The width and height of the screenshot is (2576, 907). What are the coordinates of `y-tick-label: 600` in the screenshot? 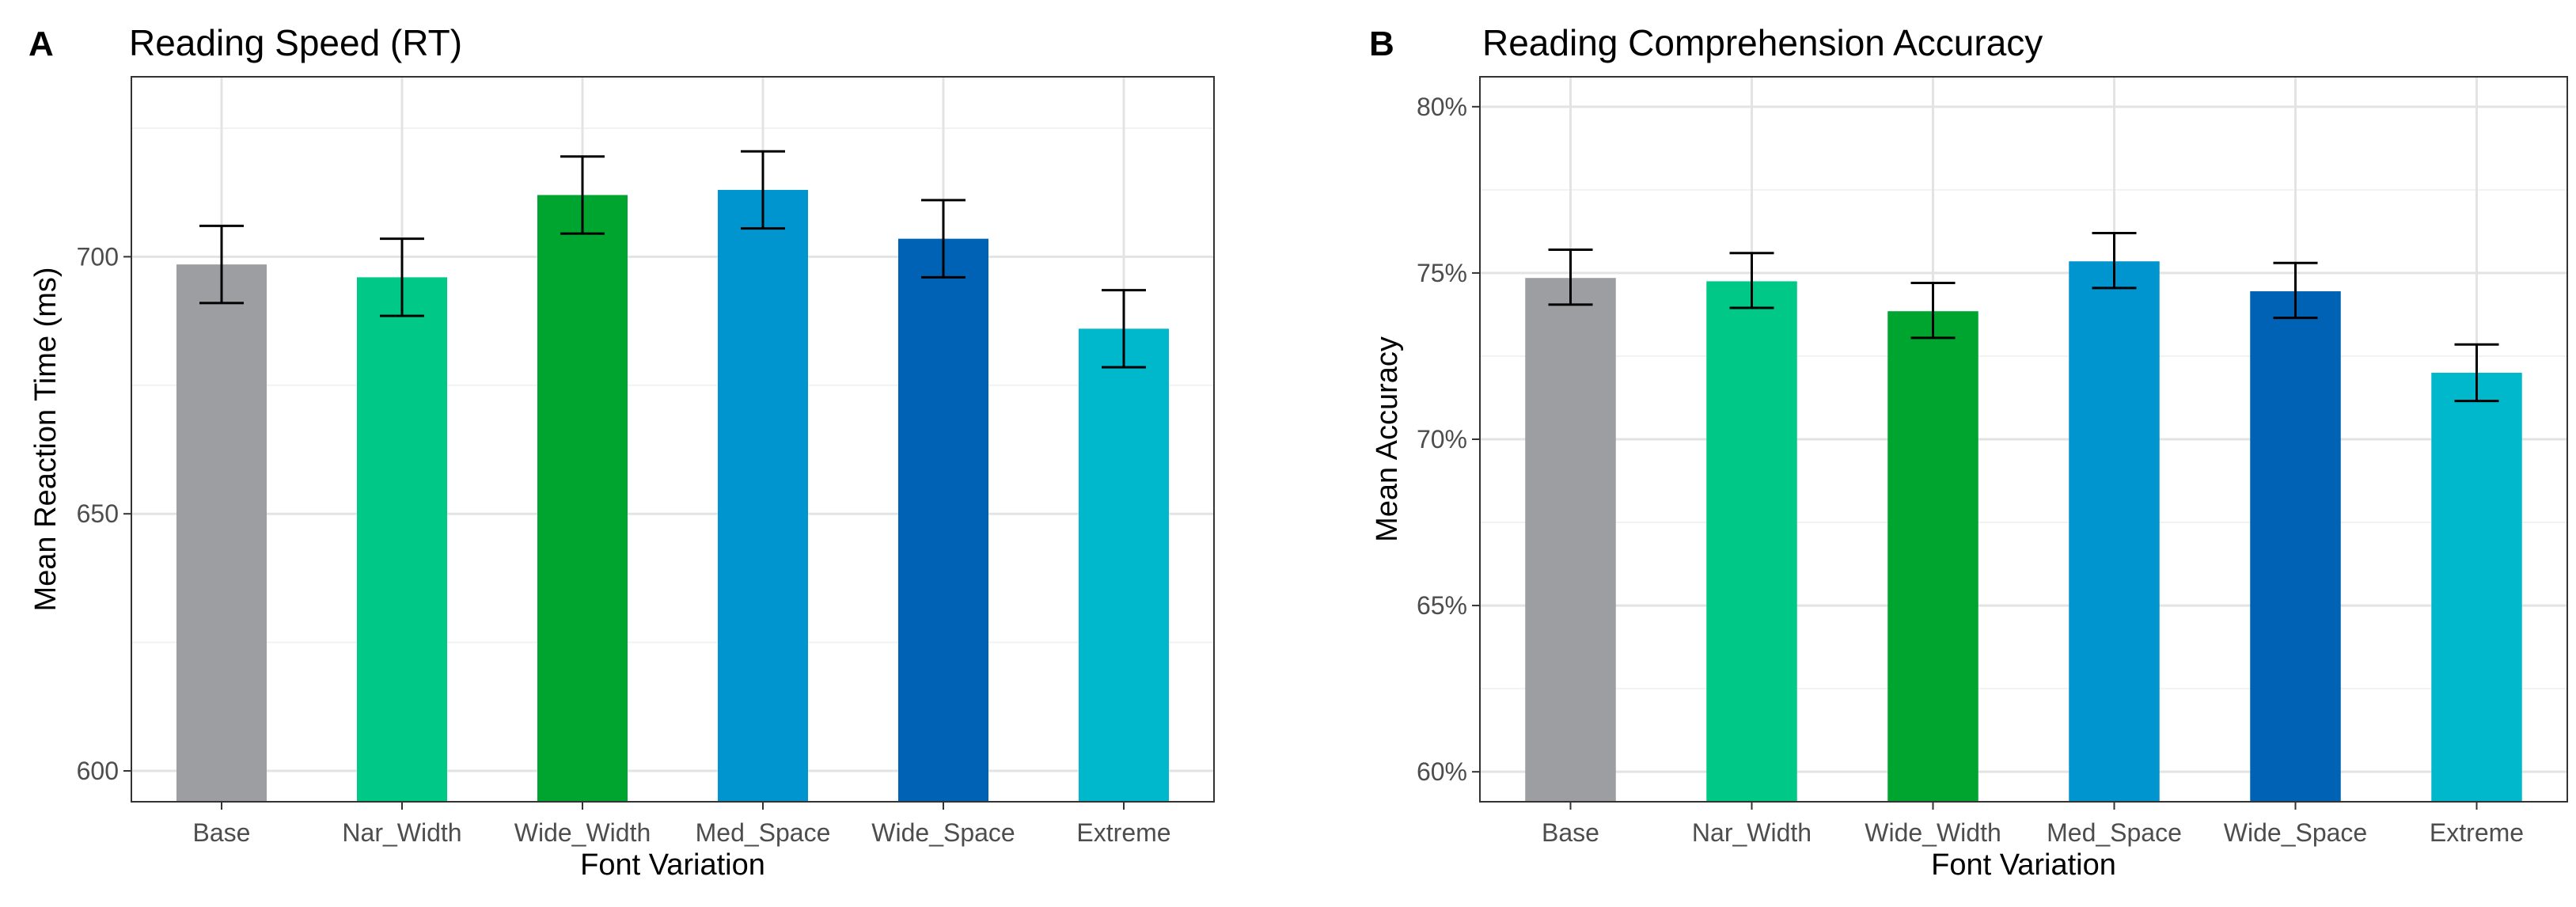 It's located at (98, 771).